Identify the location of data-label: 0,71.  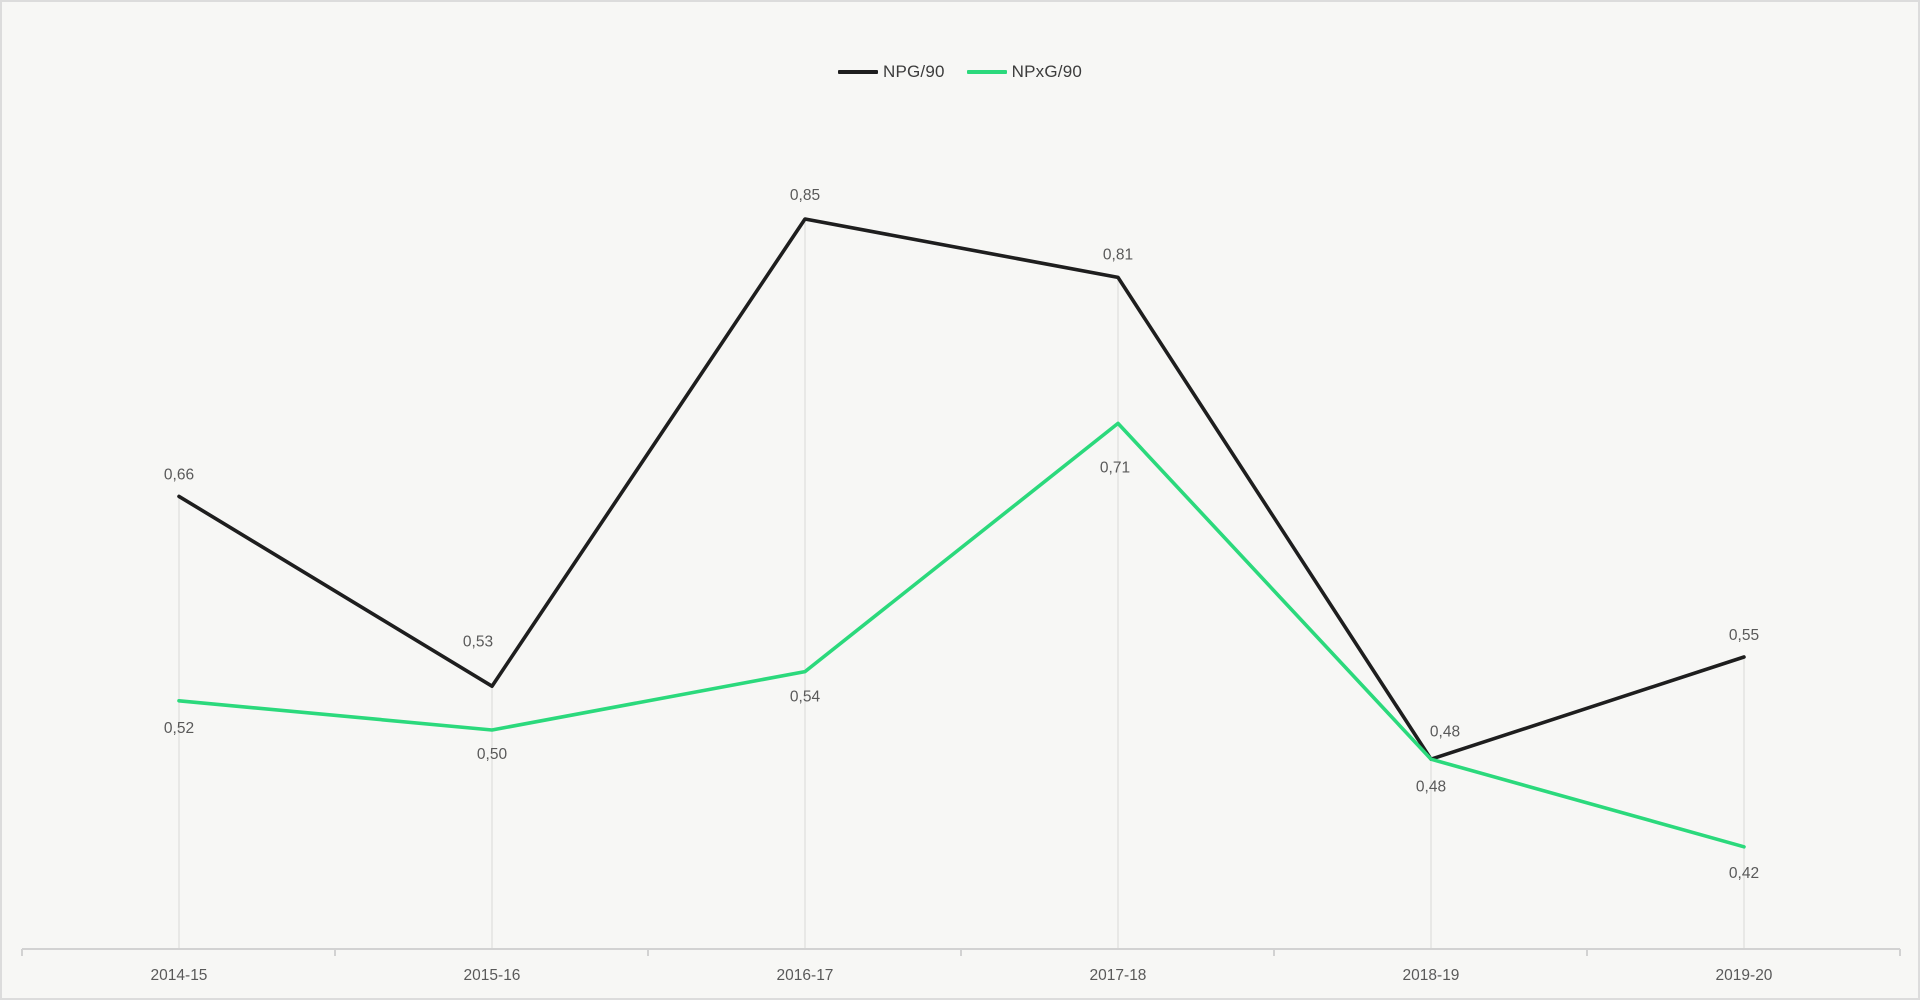
(1115, 467).